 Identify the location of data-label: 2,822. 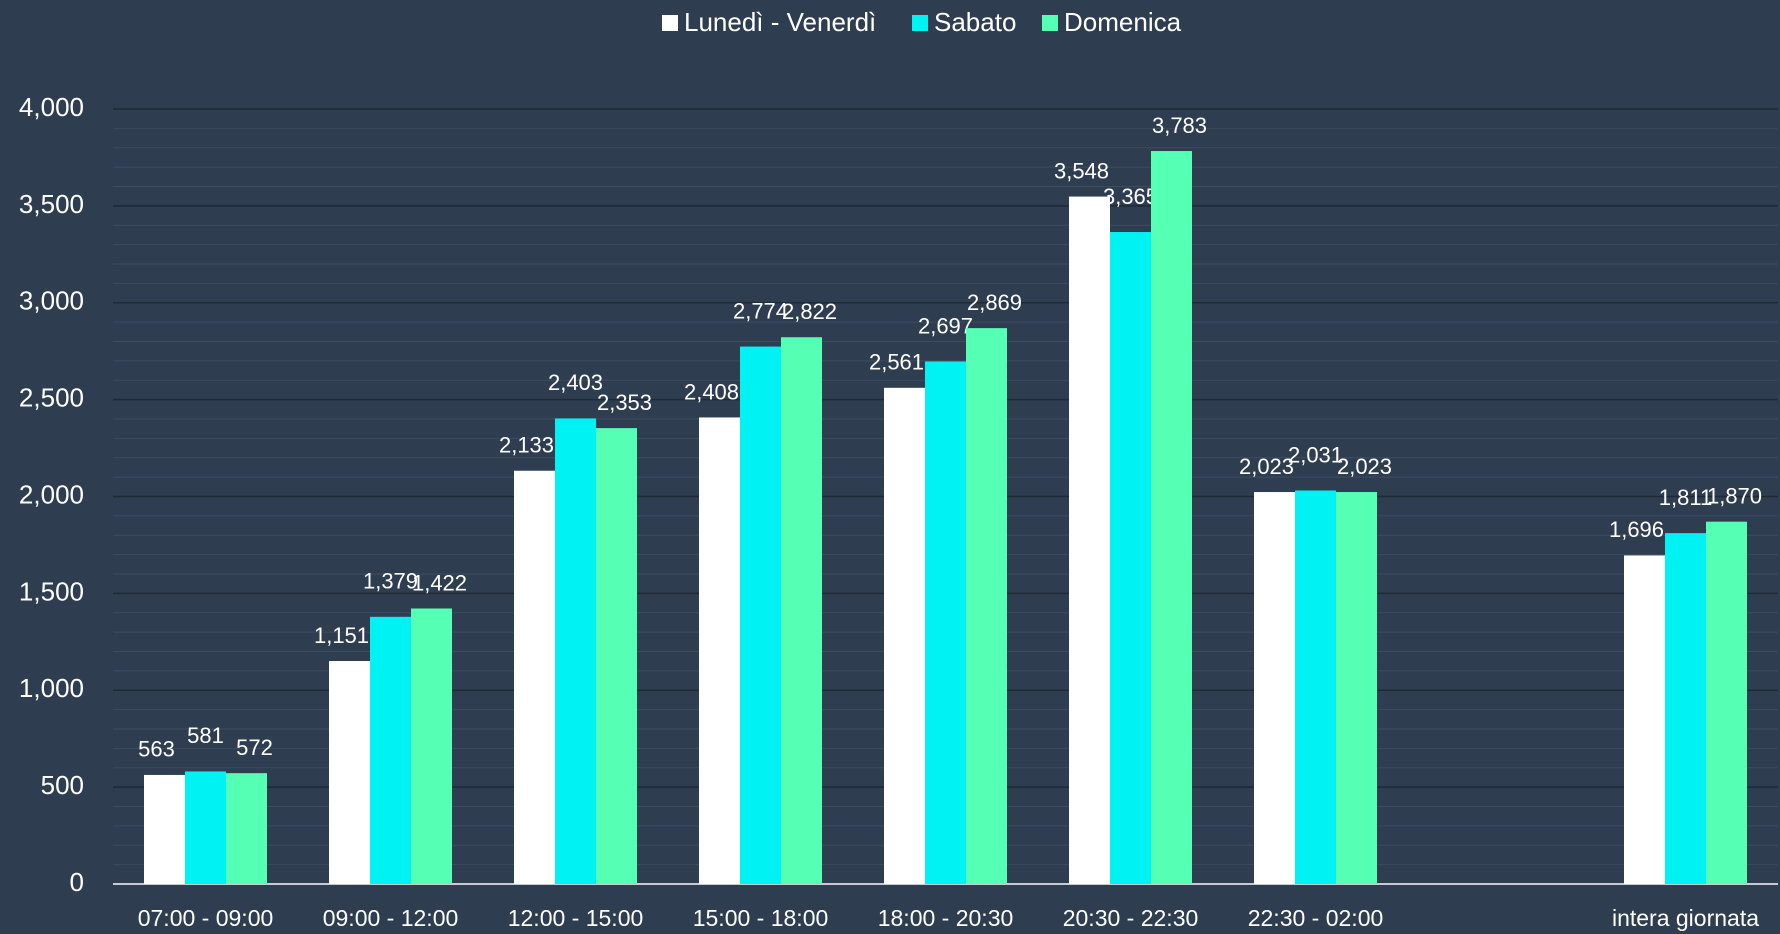
(809, 311).